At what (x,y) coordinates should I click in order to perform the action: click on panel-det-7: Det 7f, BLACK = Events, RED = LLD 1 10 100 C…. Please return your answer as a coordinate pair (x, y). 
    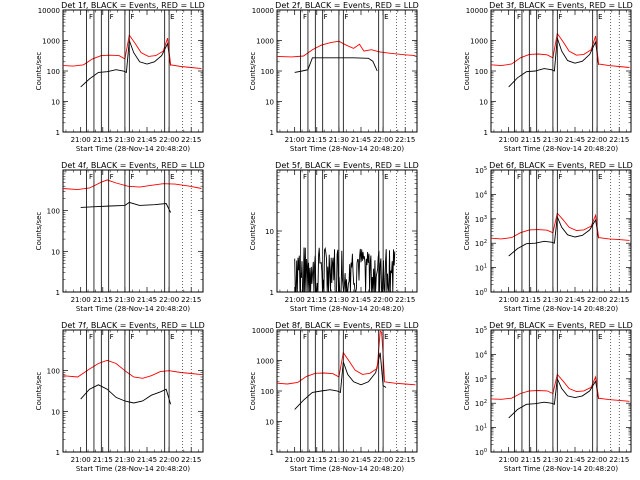
    Looking at the image, I should click on (120, 397).